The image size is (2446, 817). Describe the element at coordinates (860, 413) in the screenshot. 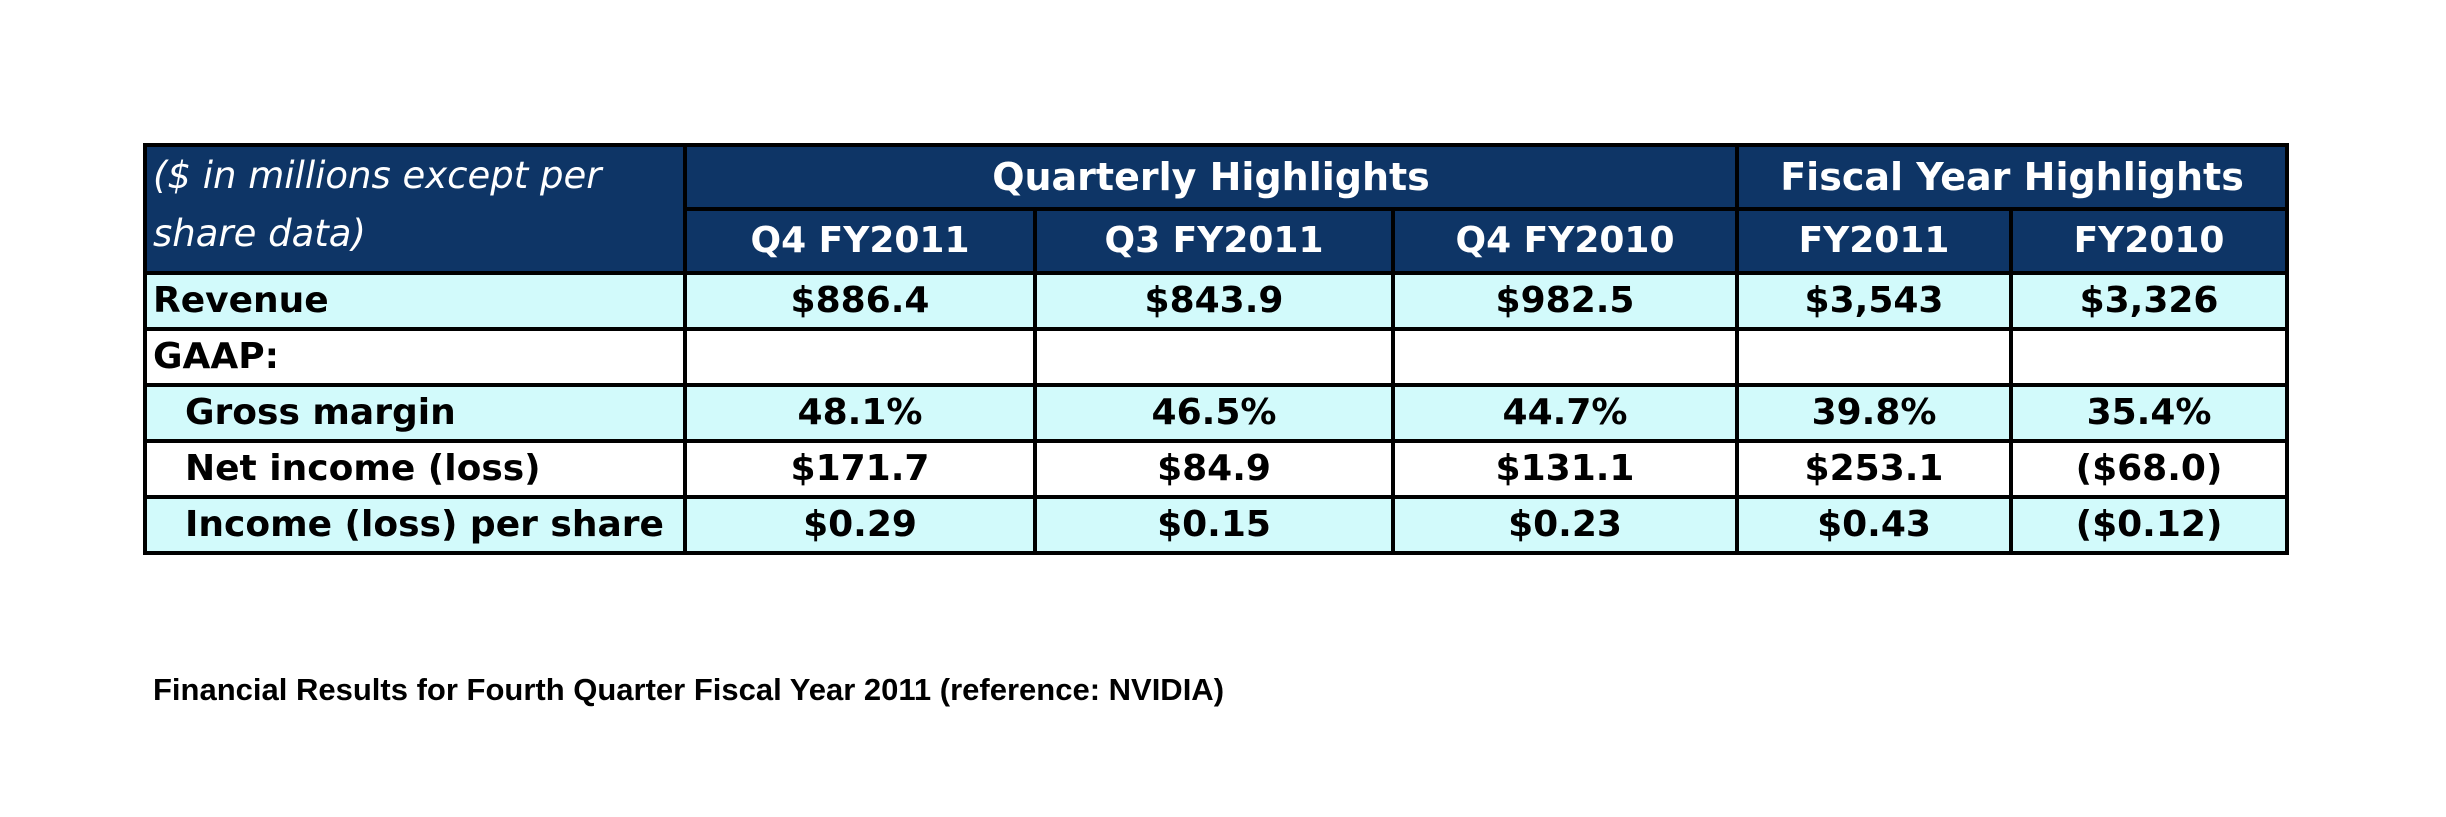

I see `table-cell: 48.1%` at that location.